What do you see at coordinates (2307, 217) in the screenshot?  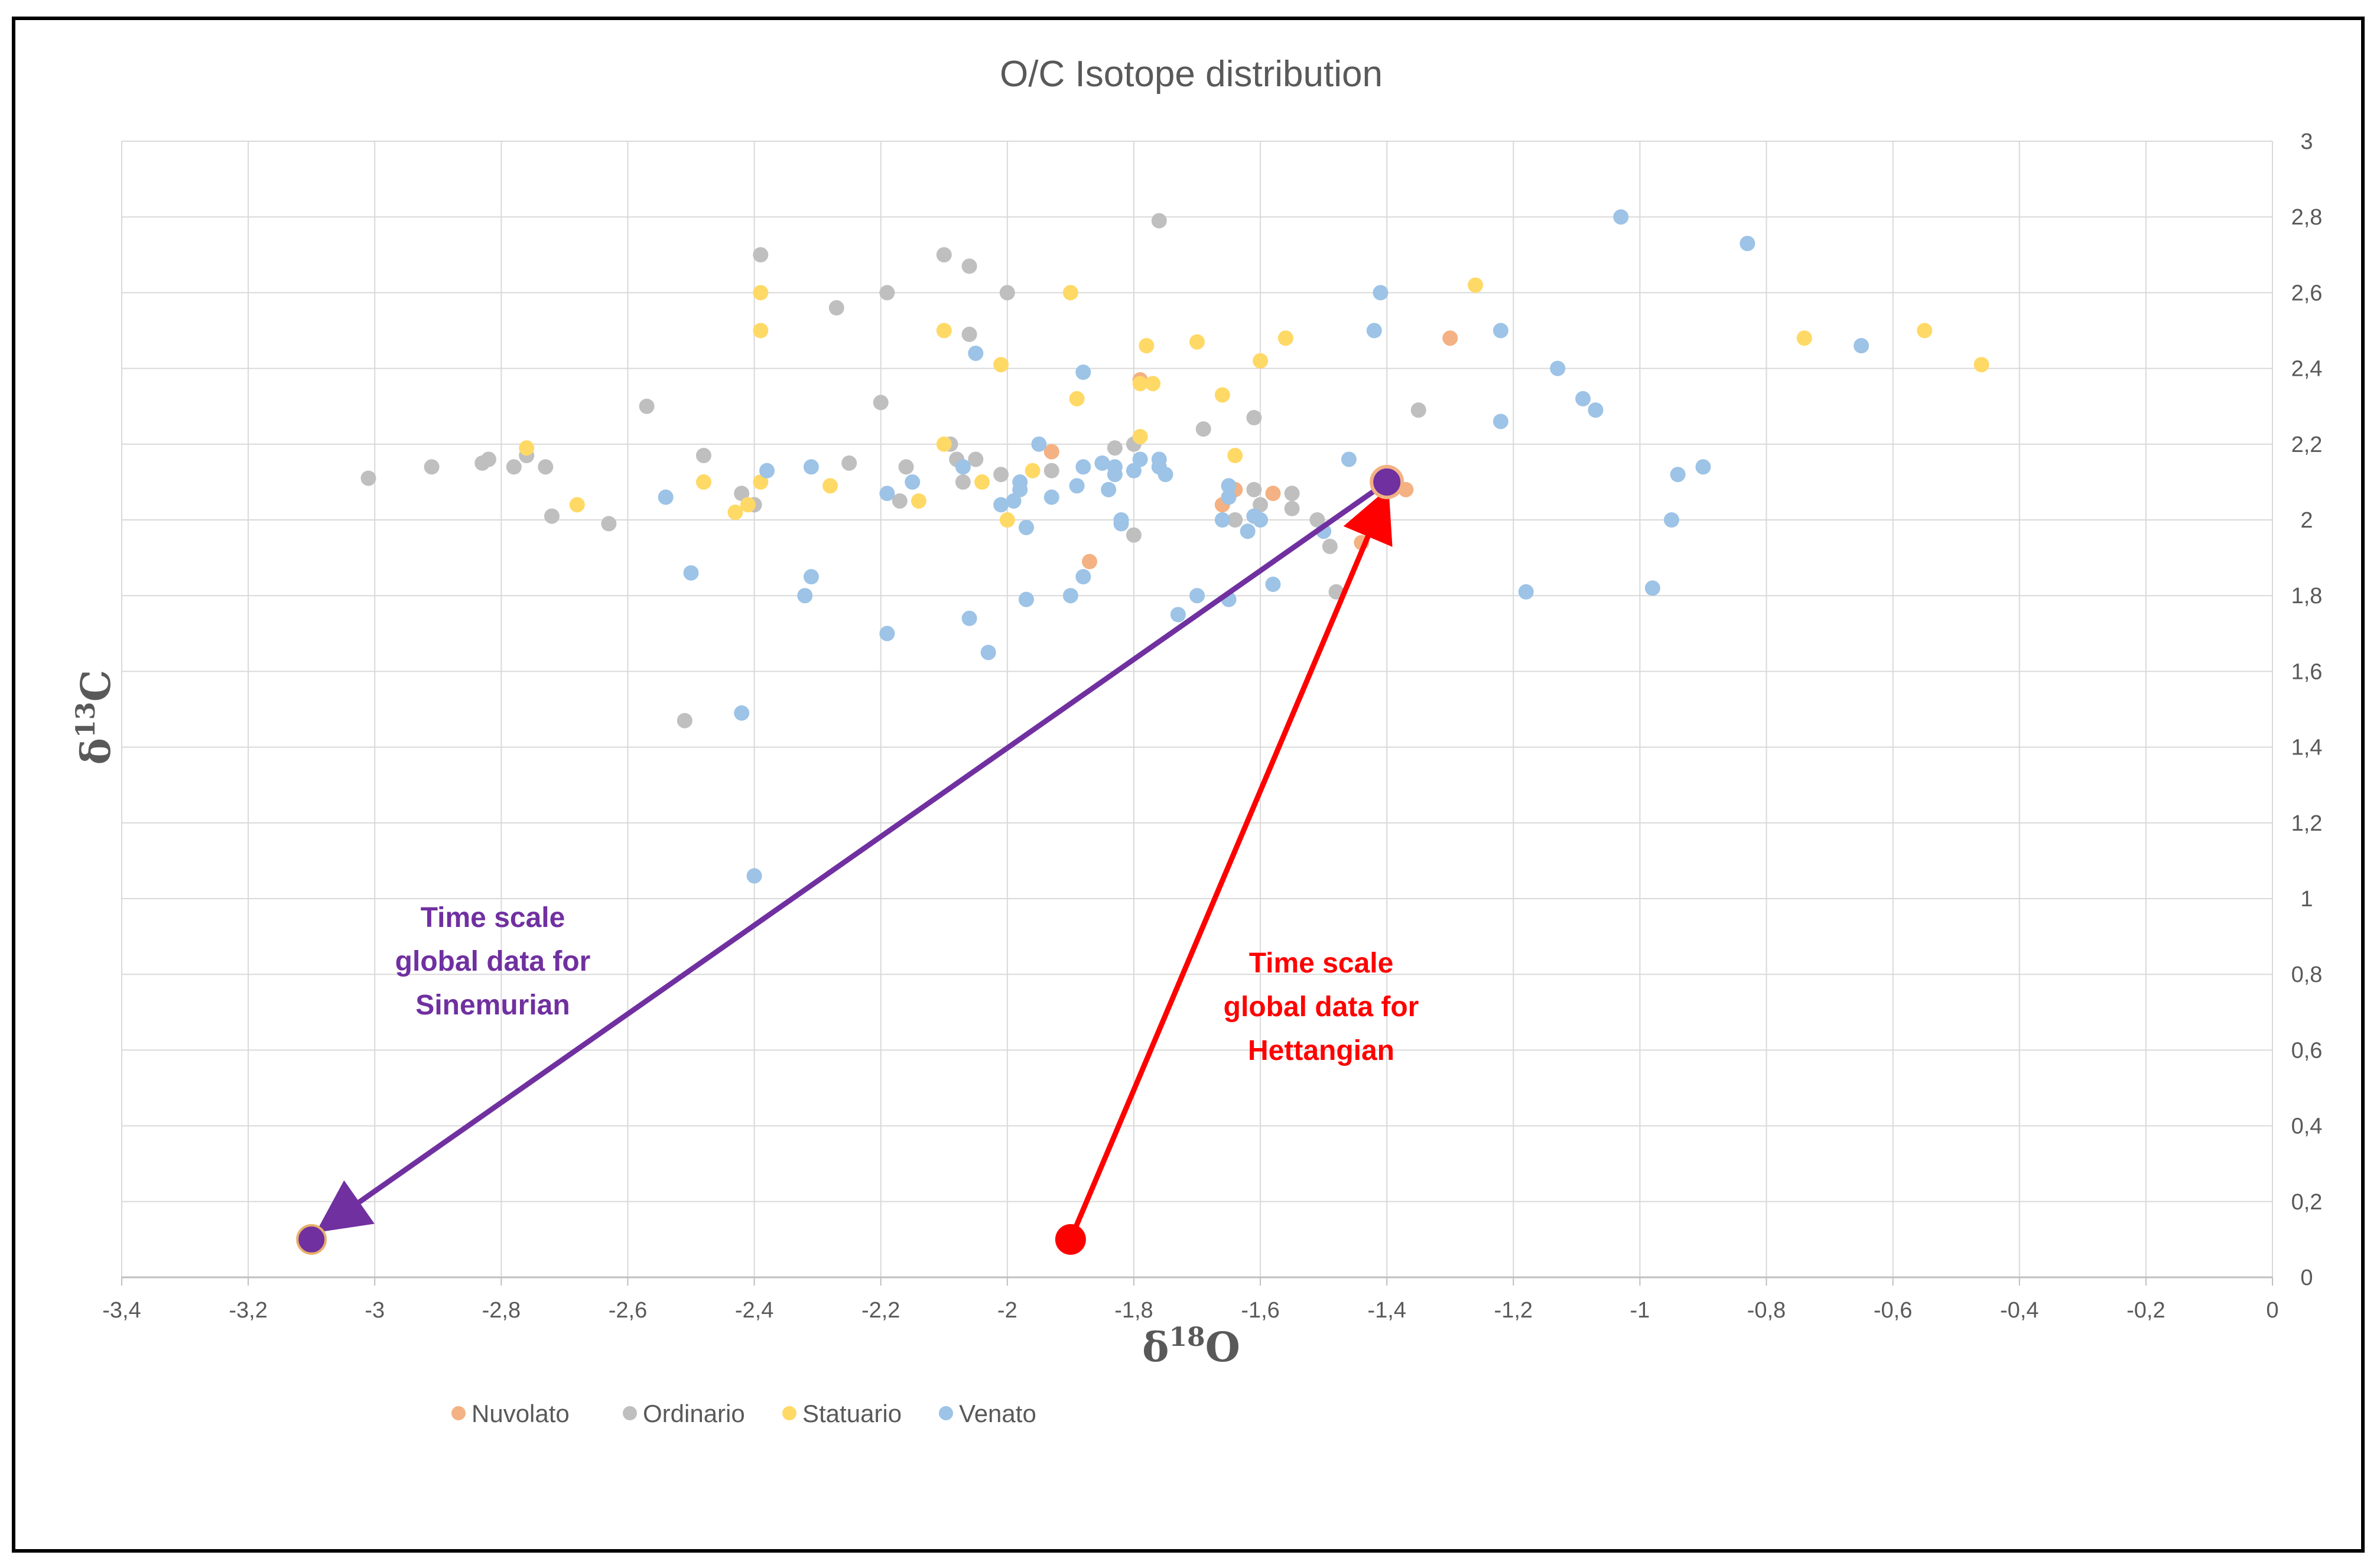 I see `y-tick-label: 2,8` at bounding box center [2307, 217].